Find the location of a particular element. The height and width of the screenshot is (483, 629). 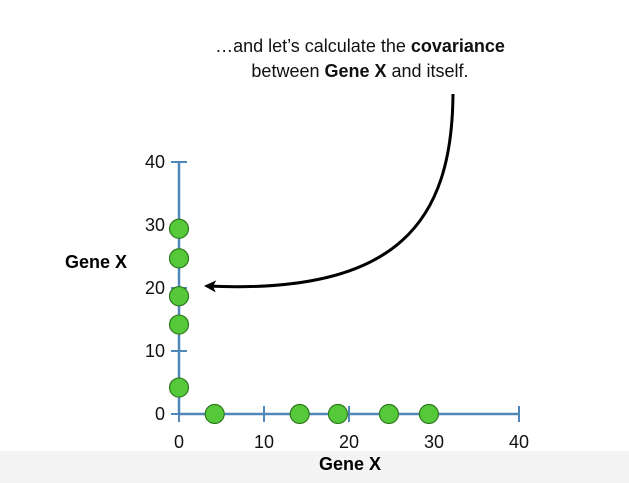

y-axis-label: Gene X is located at coordinates (96, 262).